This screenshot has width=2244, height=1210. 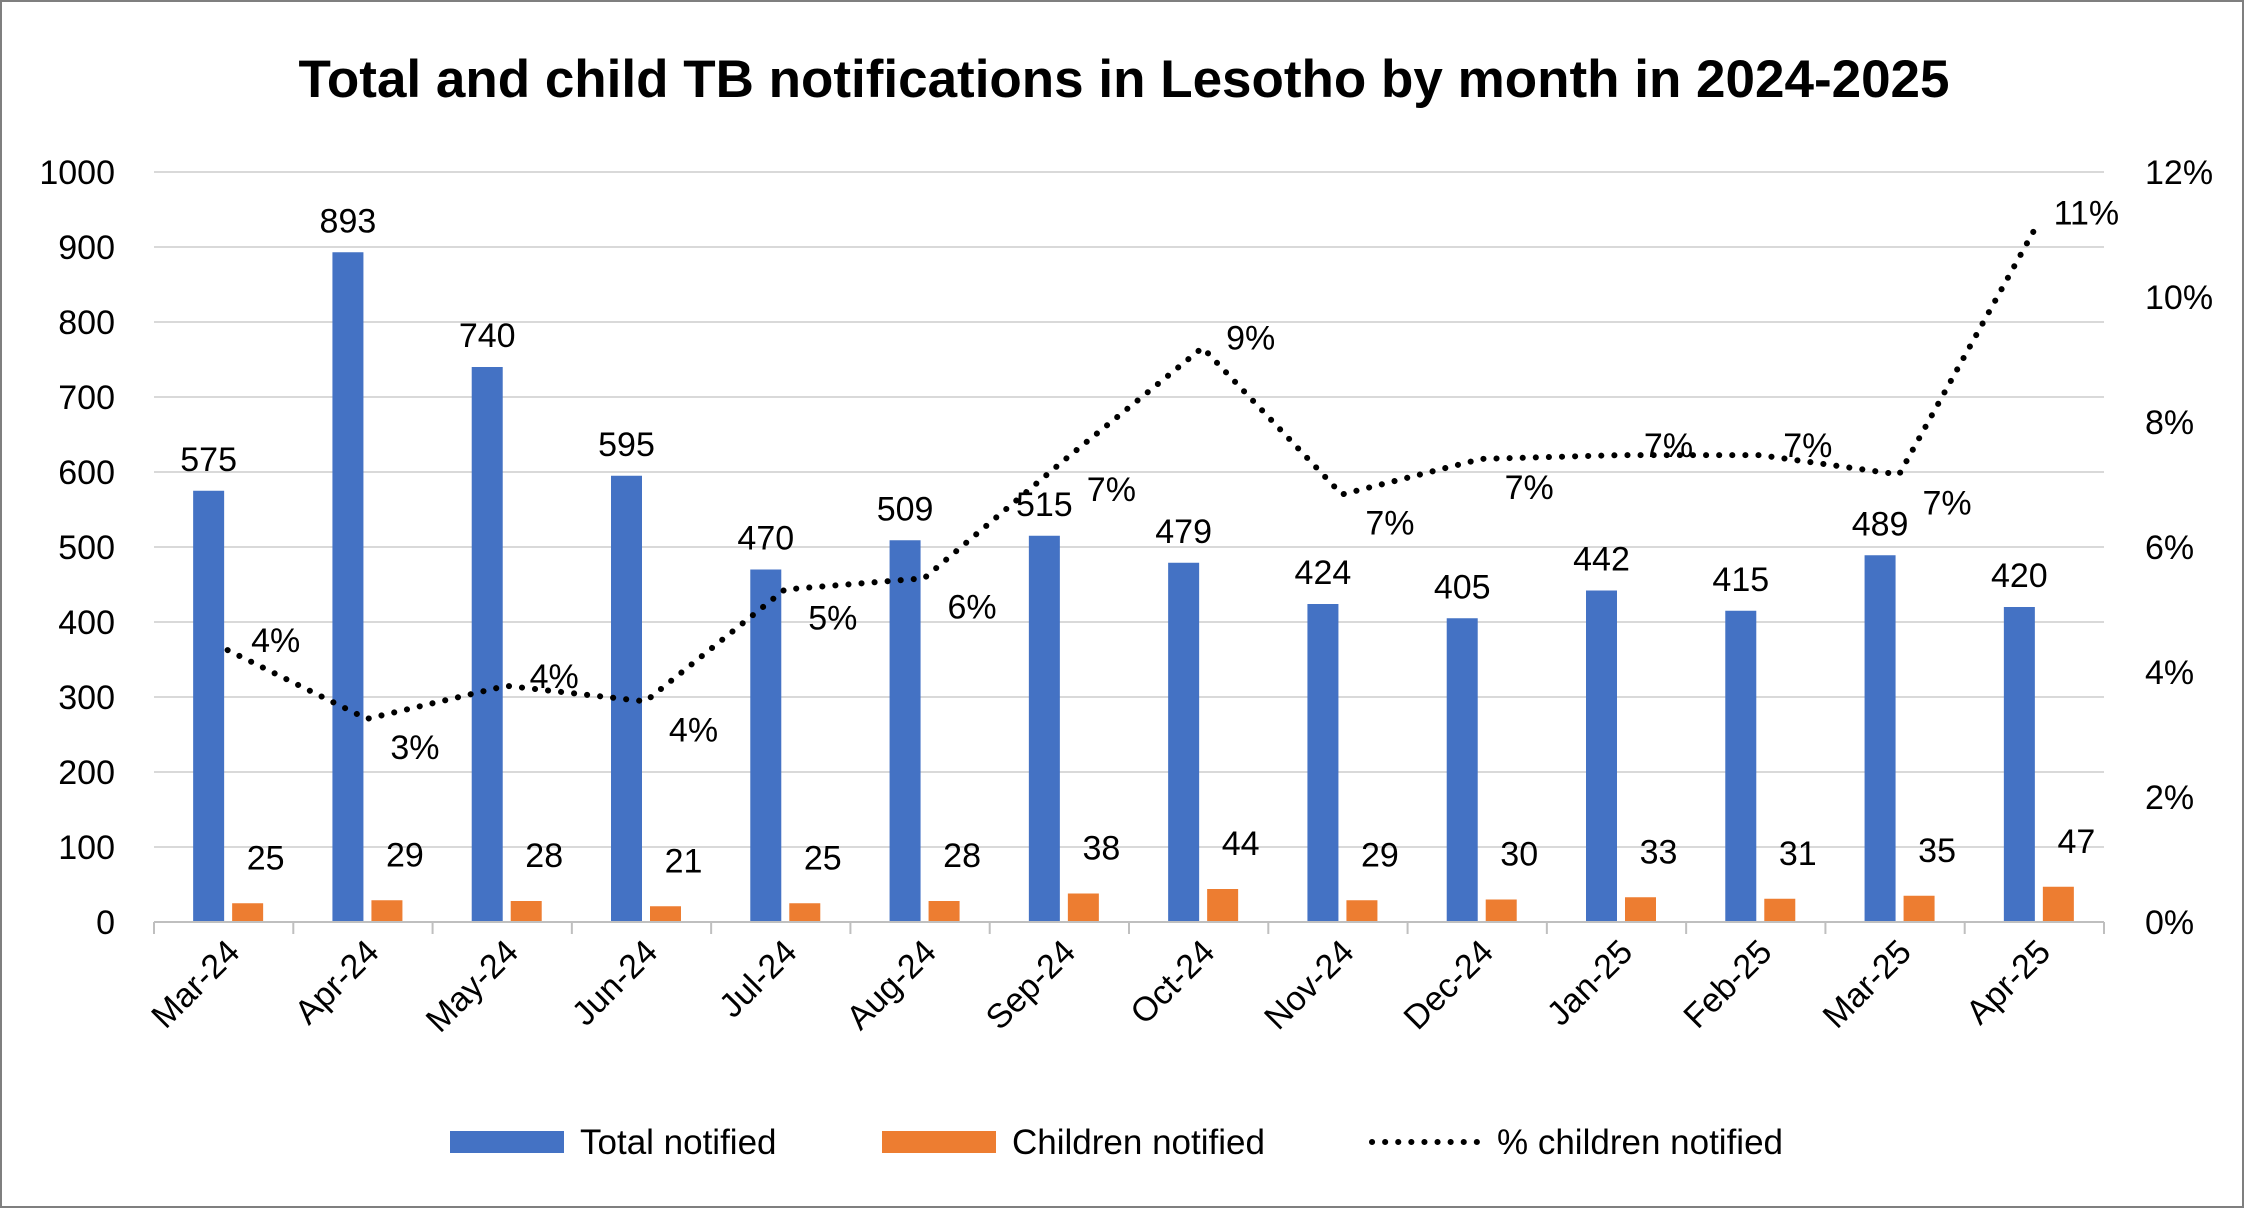 I want to click on left-axis-tick-label: 800, so click(x=86, y=323).